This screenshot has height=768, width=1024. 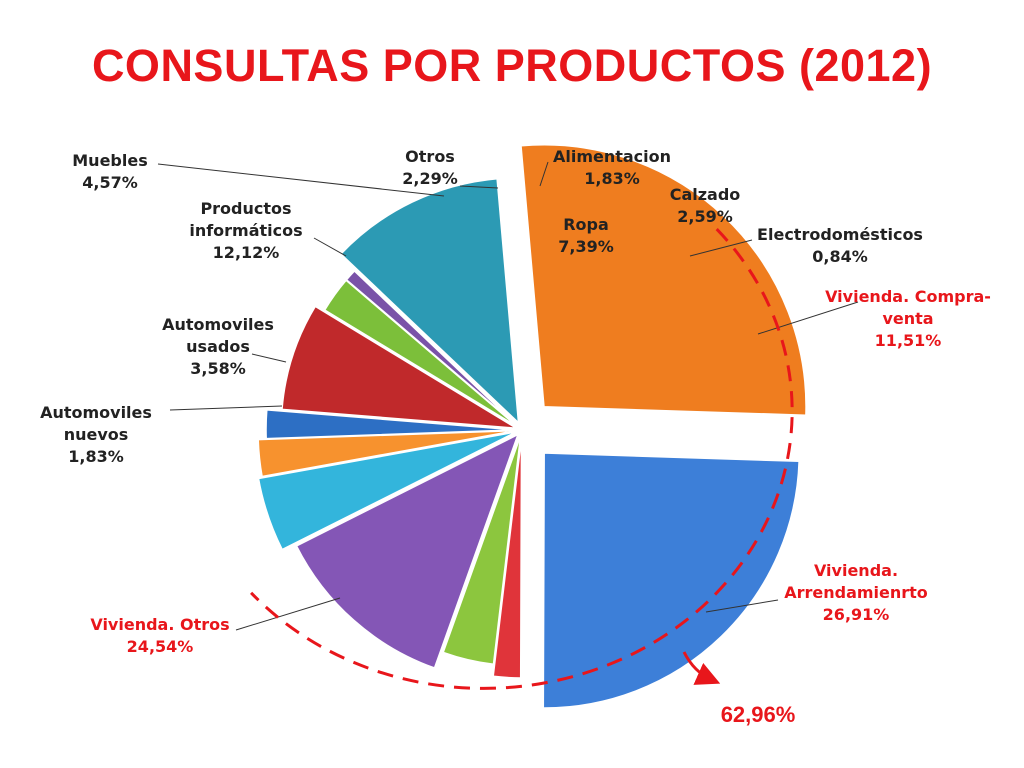 What do you see at coordinates (663, 280) in the screenshot?
I see `pie-slice-vivienda-` at bounding box center [663, 280].